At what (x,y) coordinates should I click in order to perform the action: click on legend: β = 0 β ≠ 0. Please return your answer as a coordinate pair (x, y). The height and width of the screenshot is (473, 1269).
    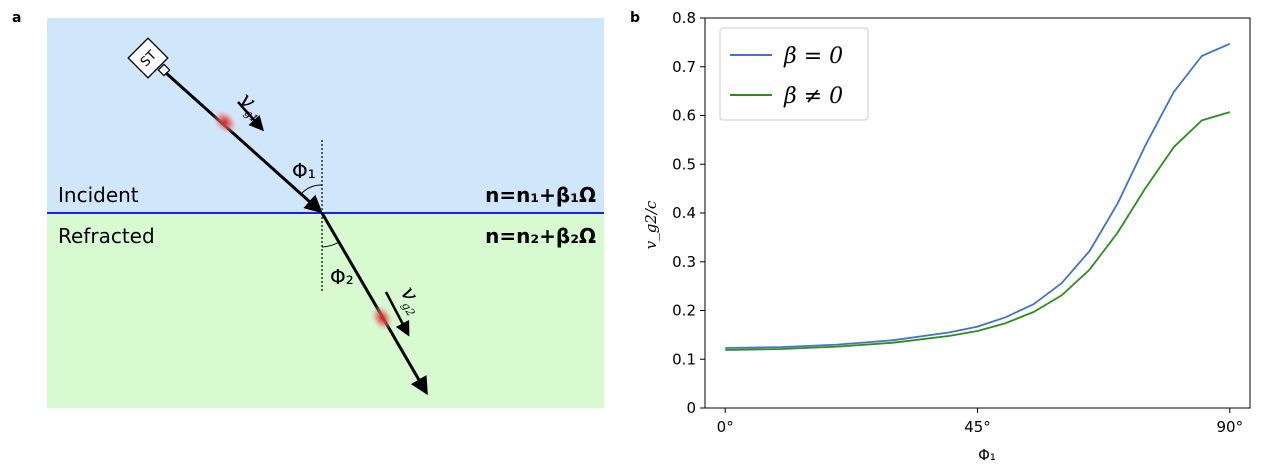
    Looking at the image, I should click on (794, 74).